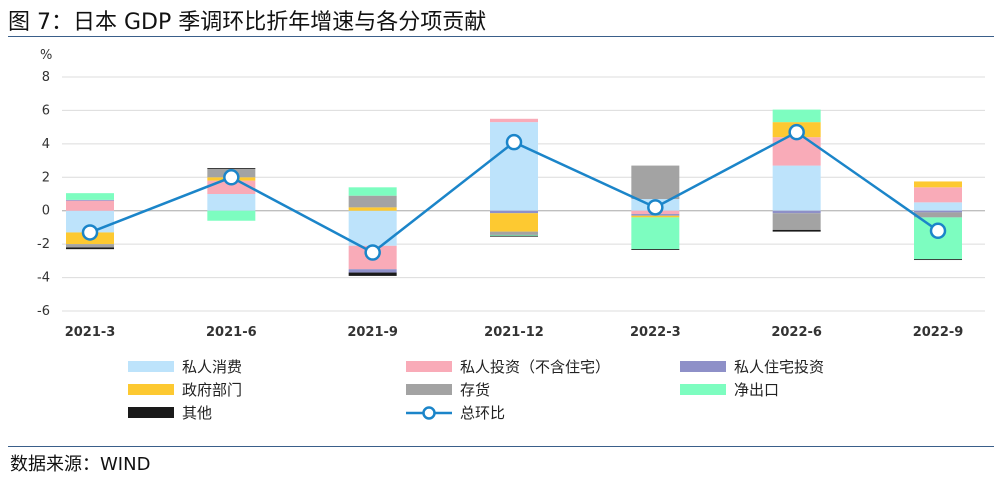  What do you see at coordinates (231, 332) in the screenshot?
I see `x-tick-label: 2021-6` at bounding box center [231, 332].